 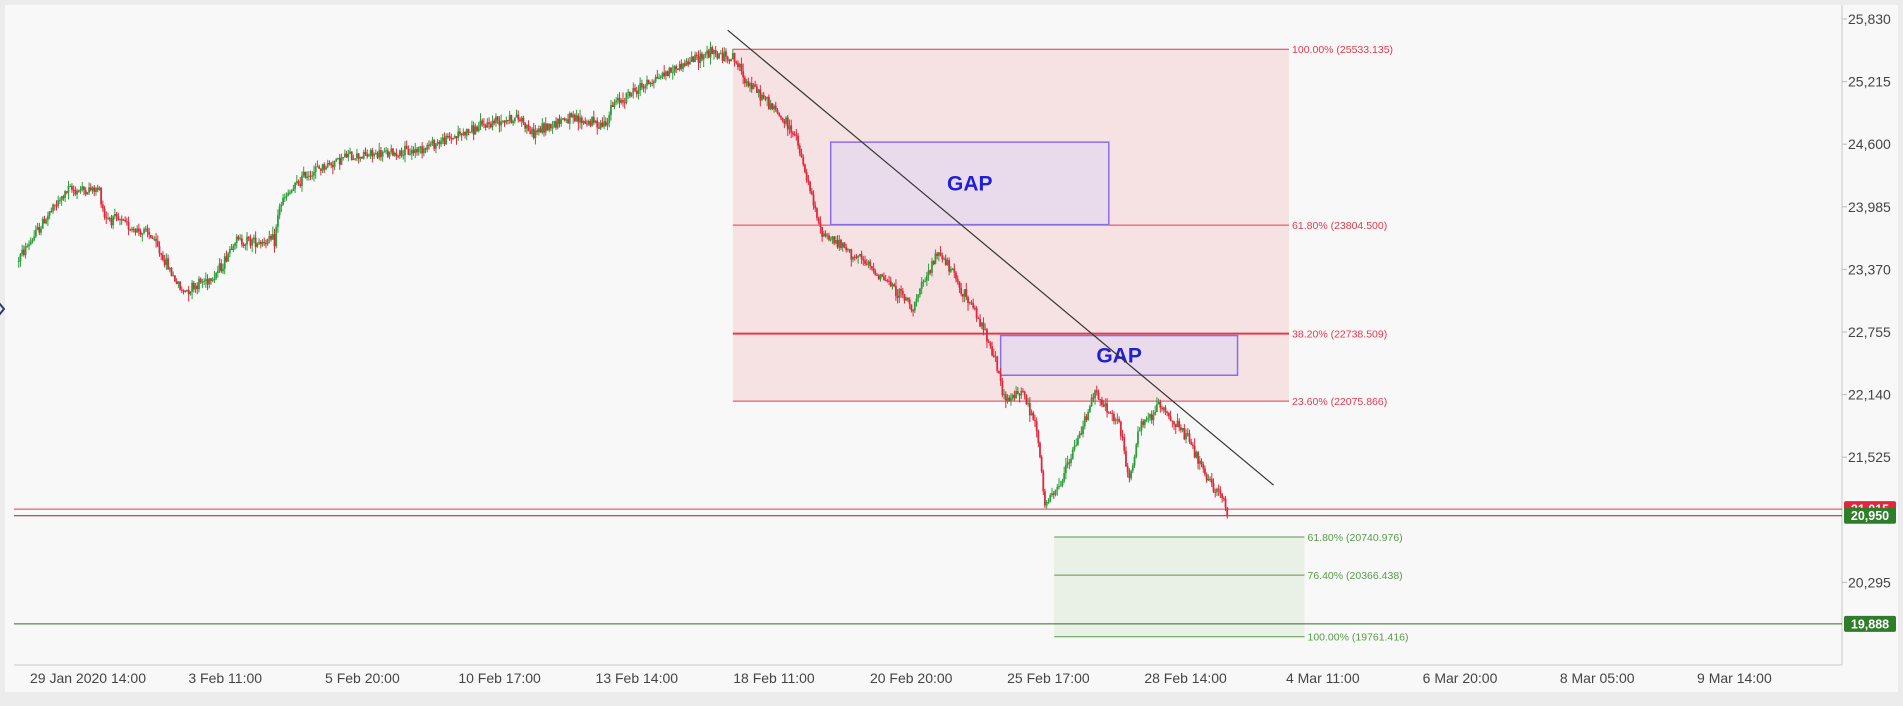 What do you see at coordinates (774, 678) in the screenshot?
I see `x-tick-label: 18 Feb 11:00` at bounding box center [774, 678].